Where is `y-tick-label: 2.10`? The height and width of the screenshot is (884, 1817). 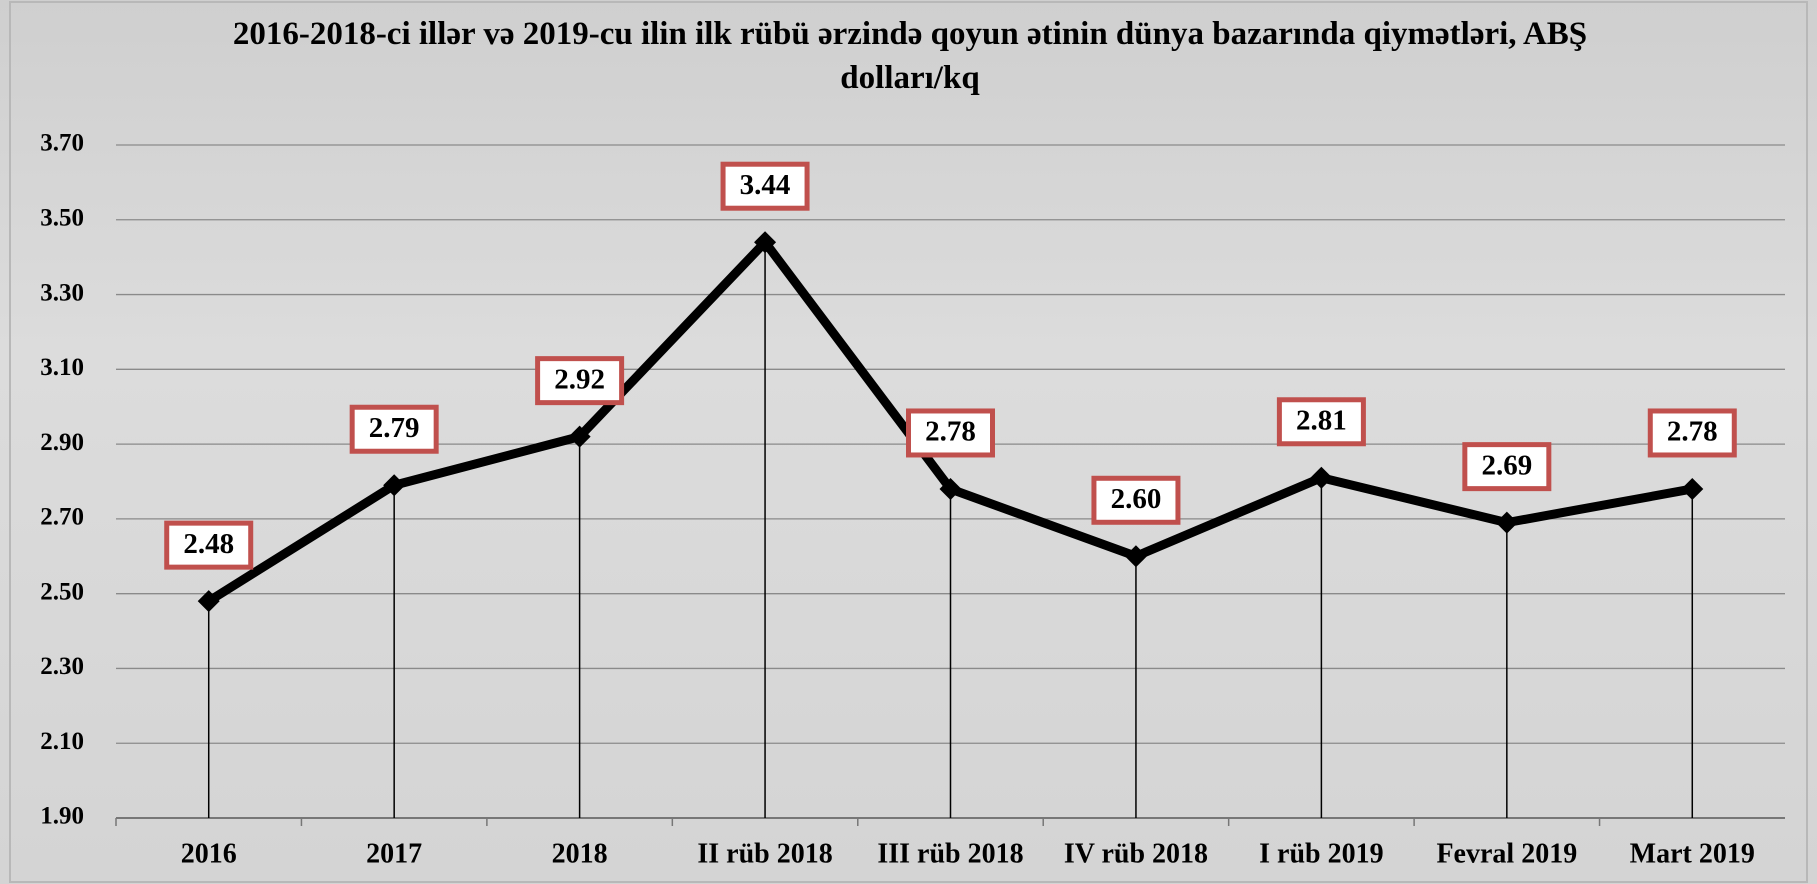 y-tick-label: 2.10 is located at coordinates (62, 741).